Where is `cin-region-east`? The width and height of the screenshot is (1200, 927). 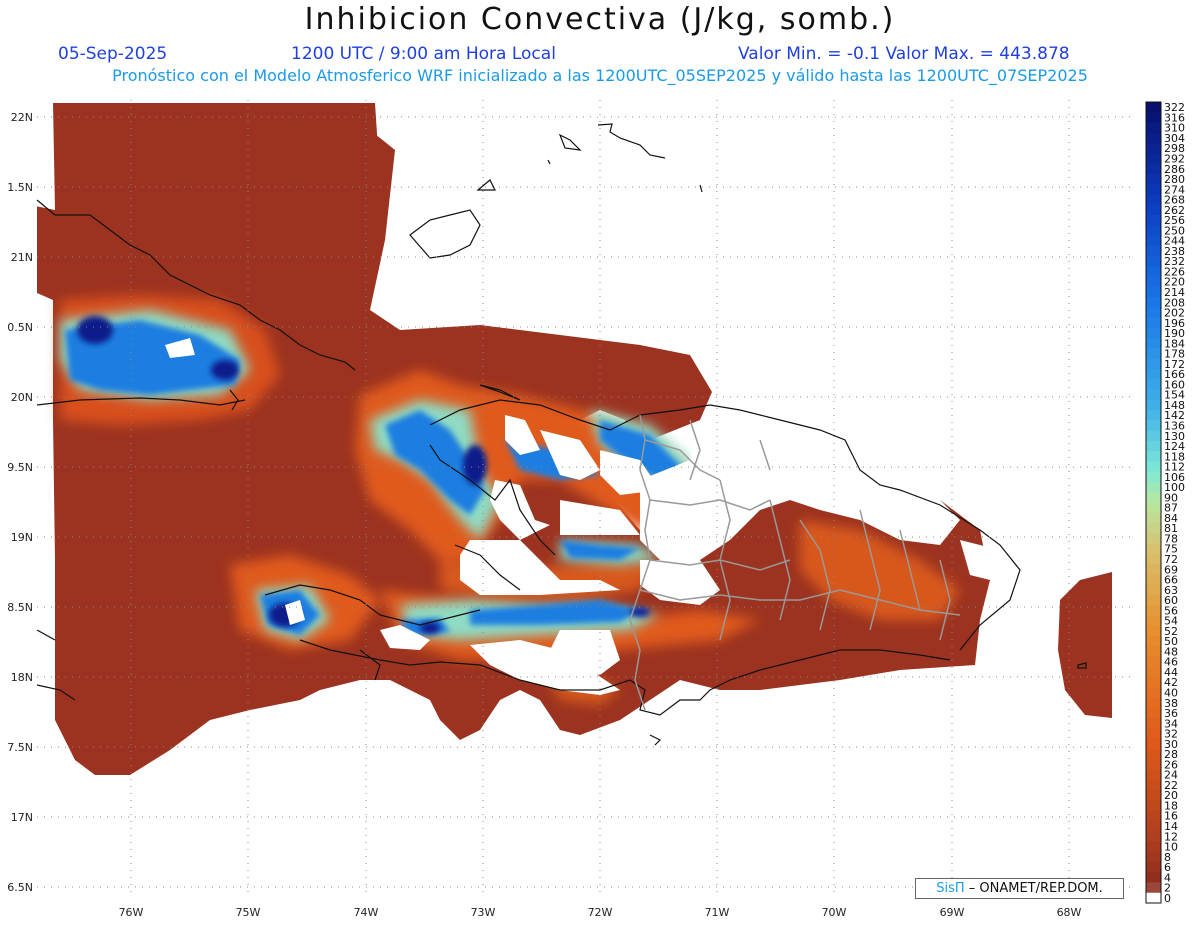
cin-region-east is located at coordinates (1085, 645).